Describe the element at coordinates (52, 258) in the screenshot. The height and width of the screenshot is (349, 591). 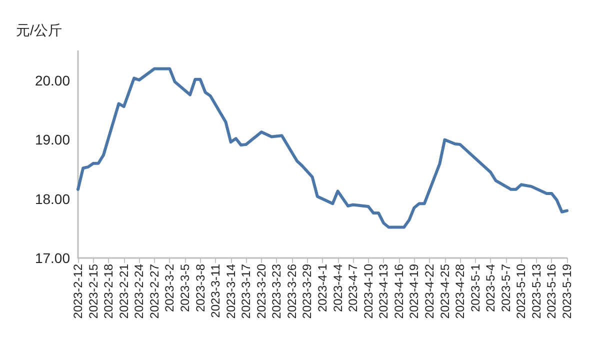
I see `y-tick-label: 17.00` at that location.